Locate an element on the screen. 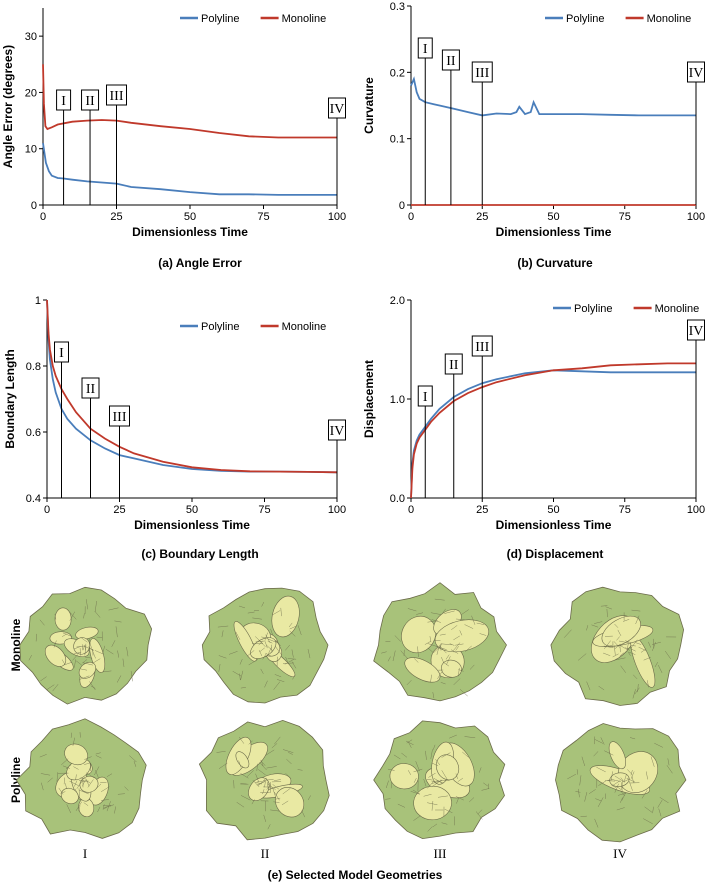 This screenshot has height=890, width=710. marker-box-II is located at coordinates (450, 60).